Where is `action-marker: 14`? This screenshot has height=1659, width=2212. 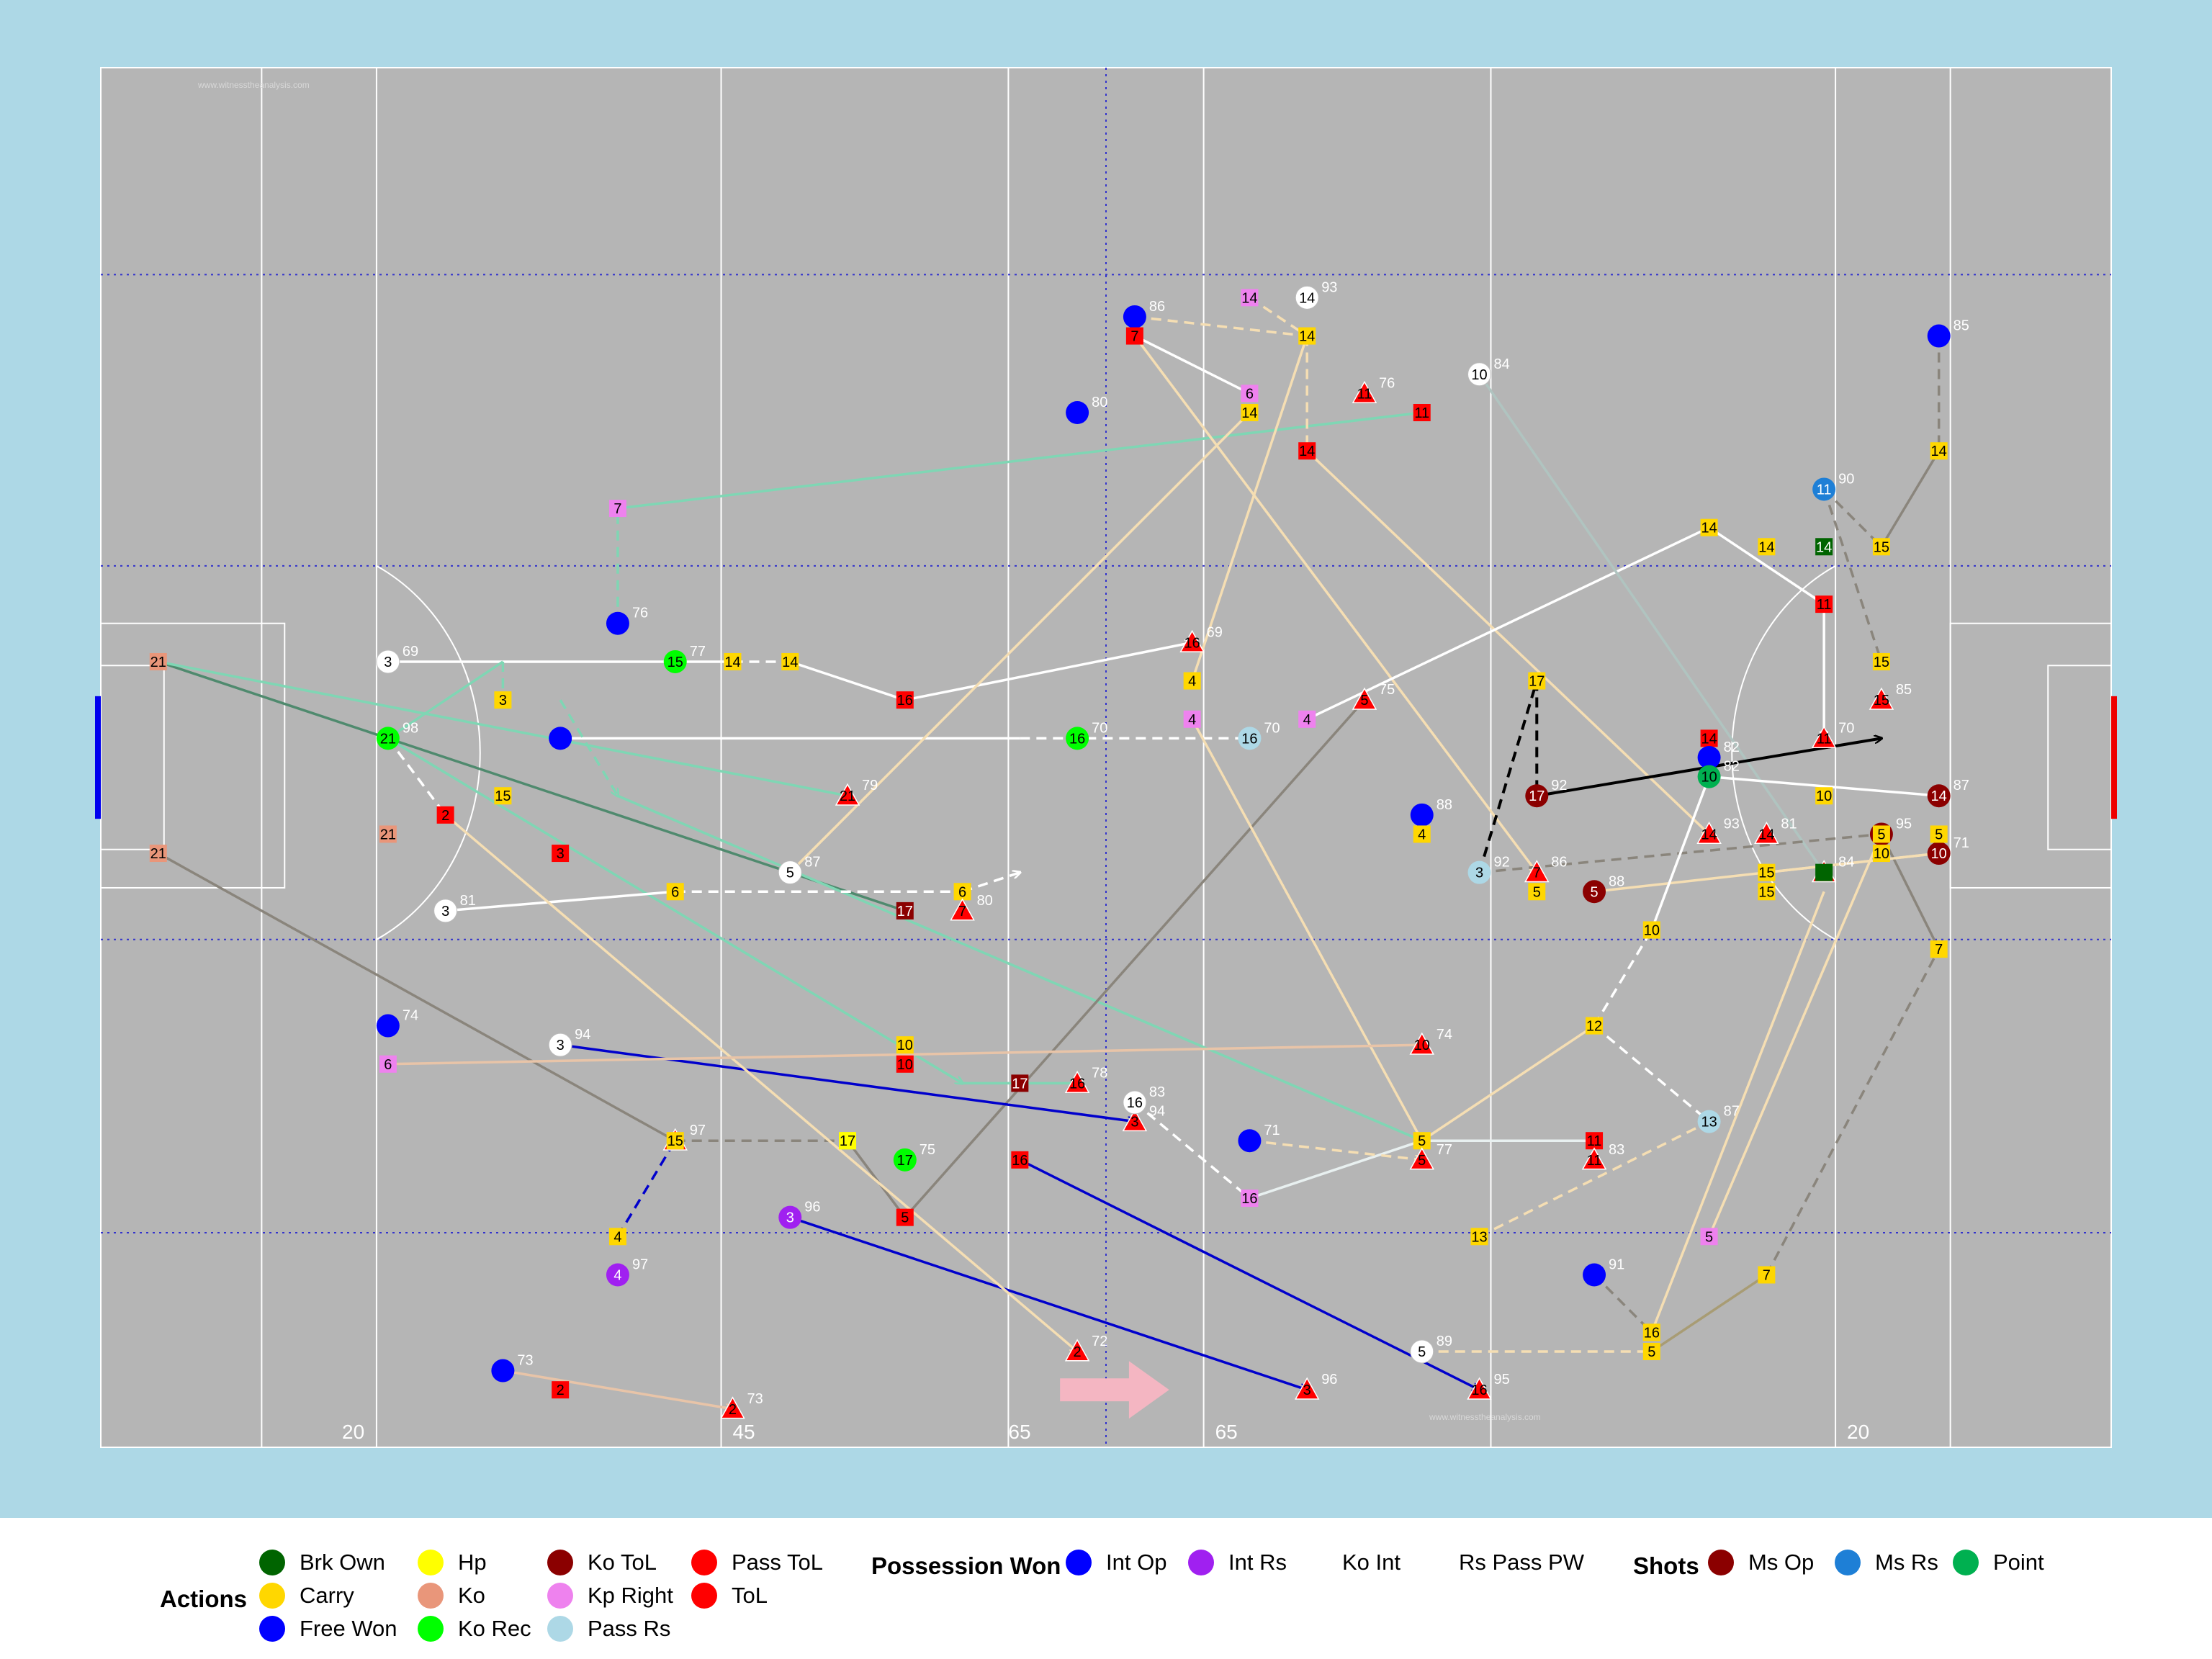
action-marker: 14 is located at coordinates (1939, 451).